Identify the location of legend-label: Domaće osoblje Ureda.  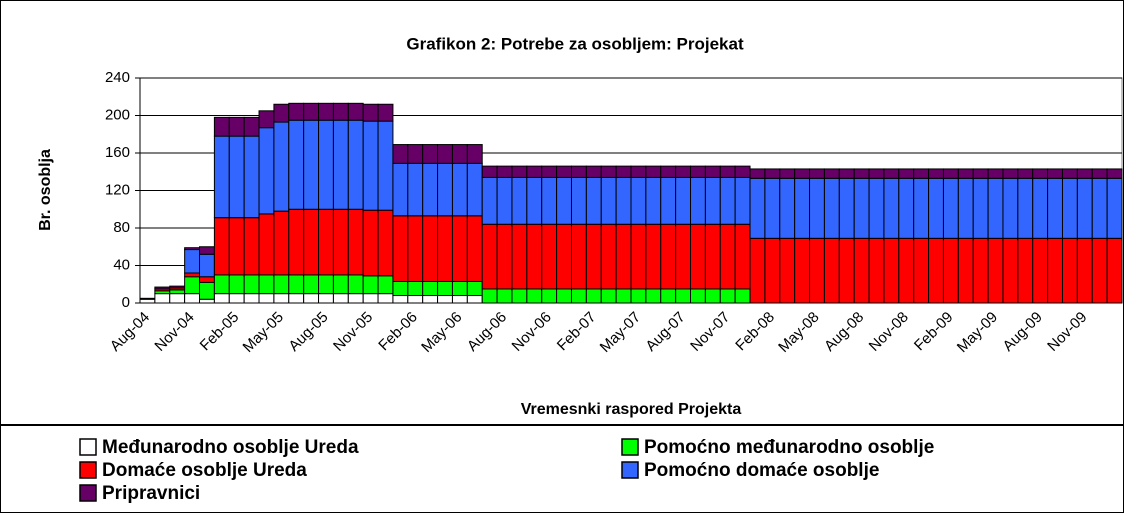
(204, 470).